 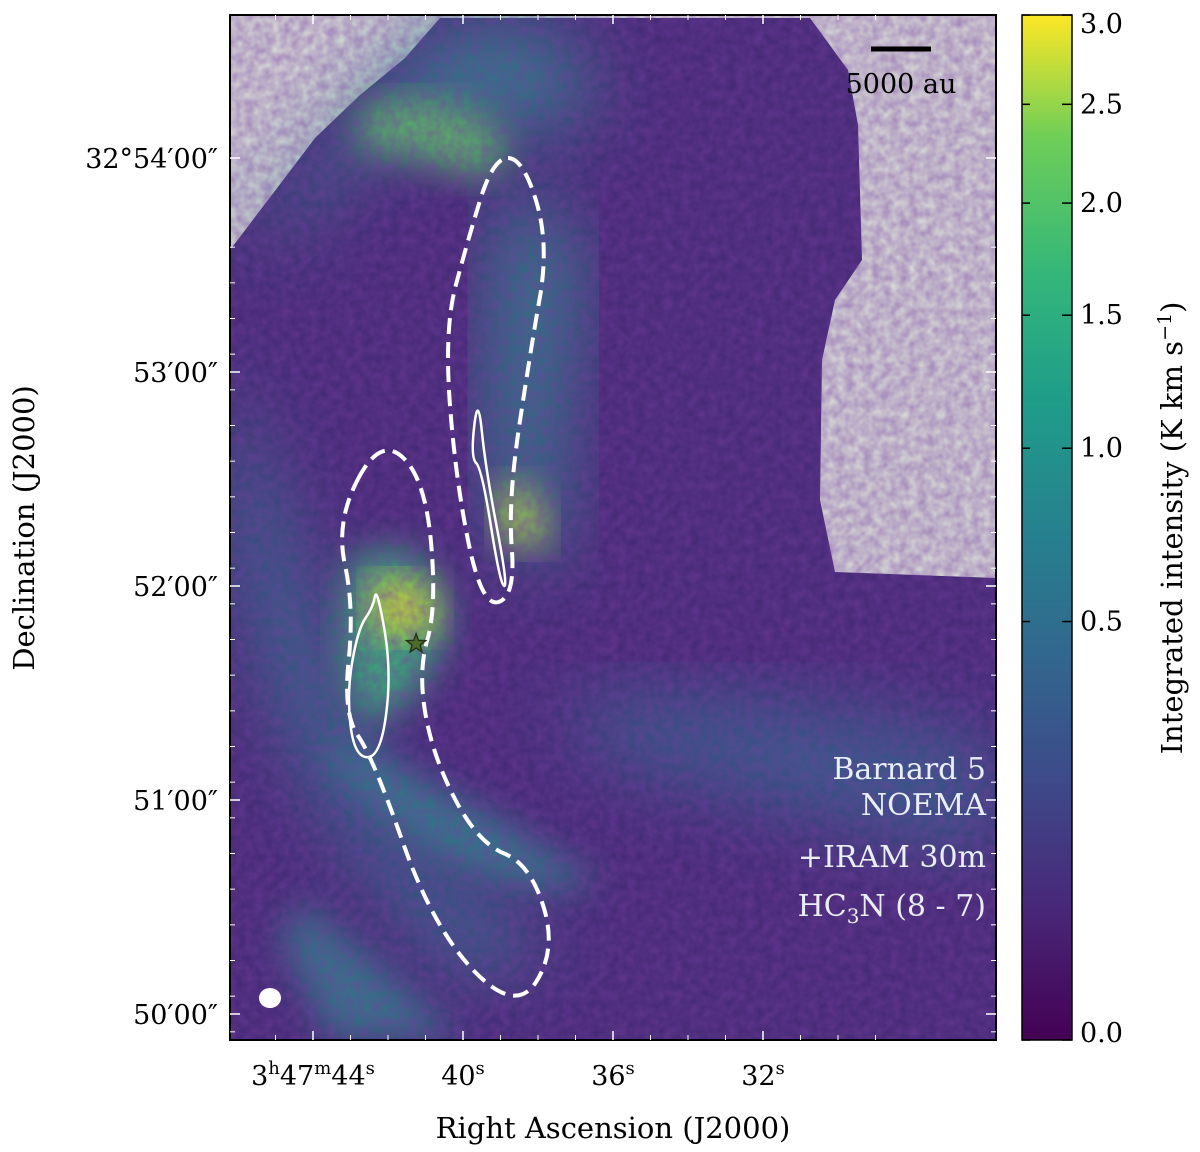 I want to click on x-tick-label: 36s, so click(x=613, y=1075).